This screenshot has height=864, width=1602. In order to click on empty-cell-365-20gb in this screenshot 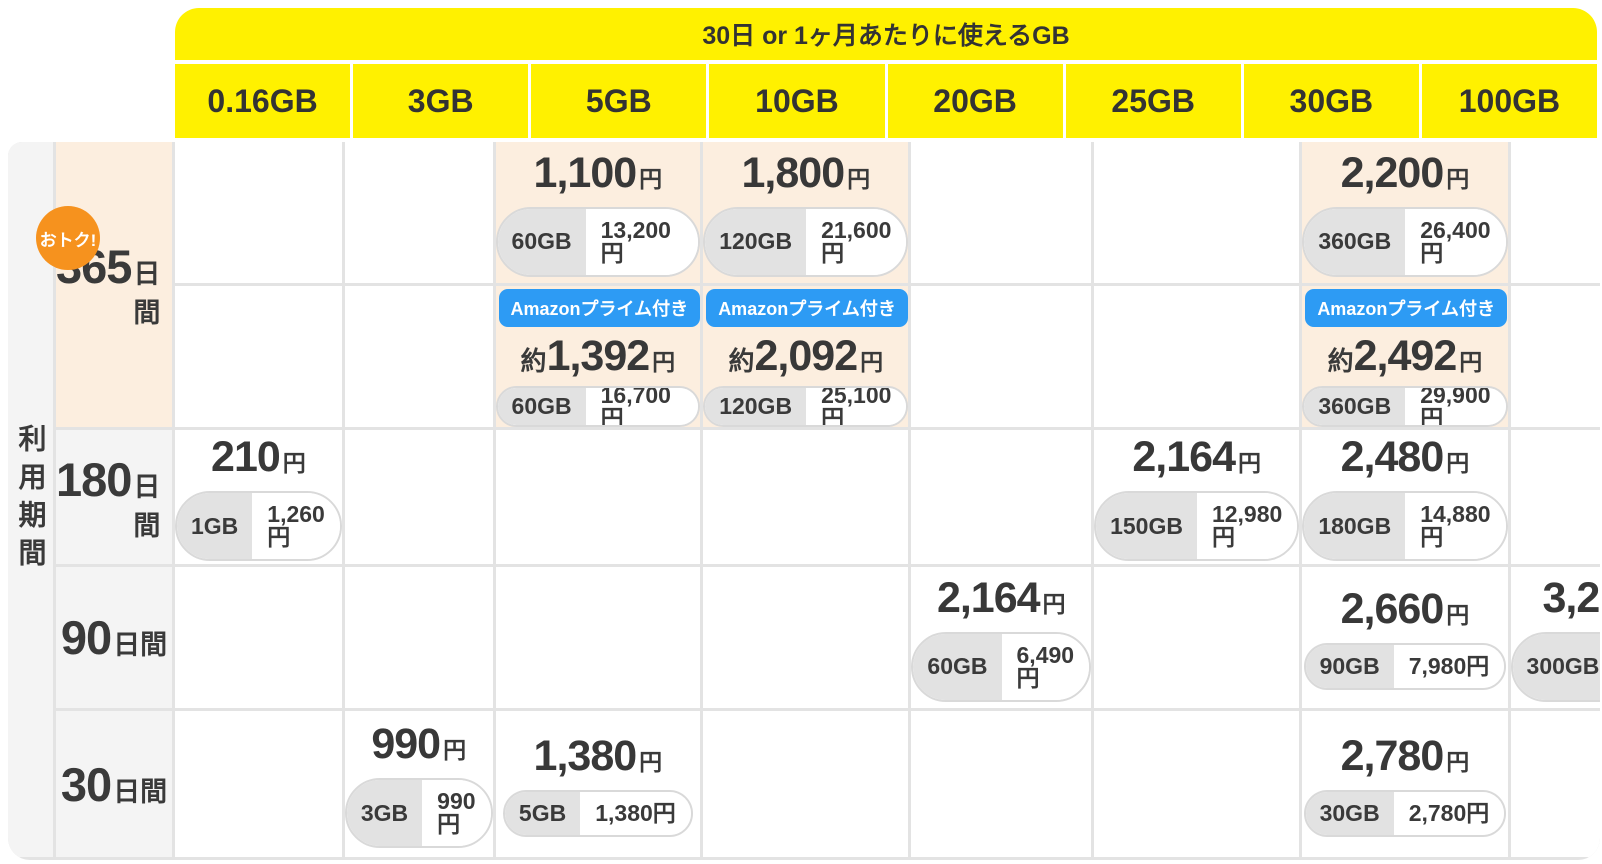, I will do `click(1001, 212)`.